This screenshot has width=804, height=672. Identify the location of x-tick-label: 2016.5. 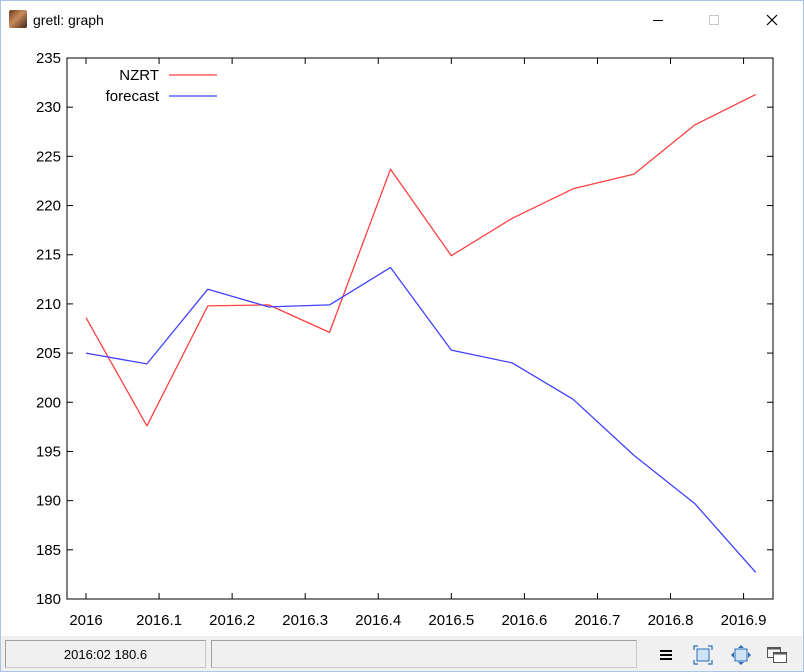
(451, 620).